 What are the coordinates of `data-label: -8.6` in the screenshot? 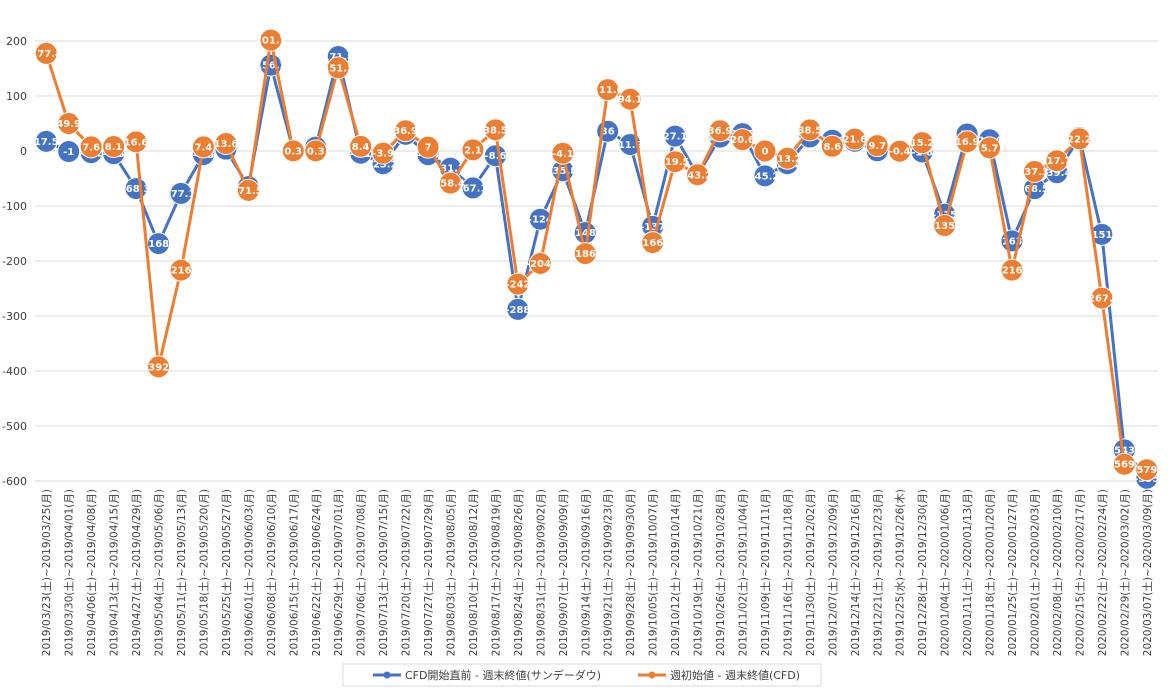 It's located at (495, 156).